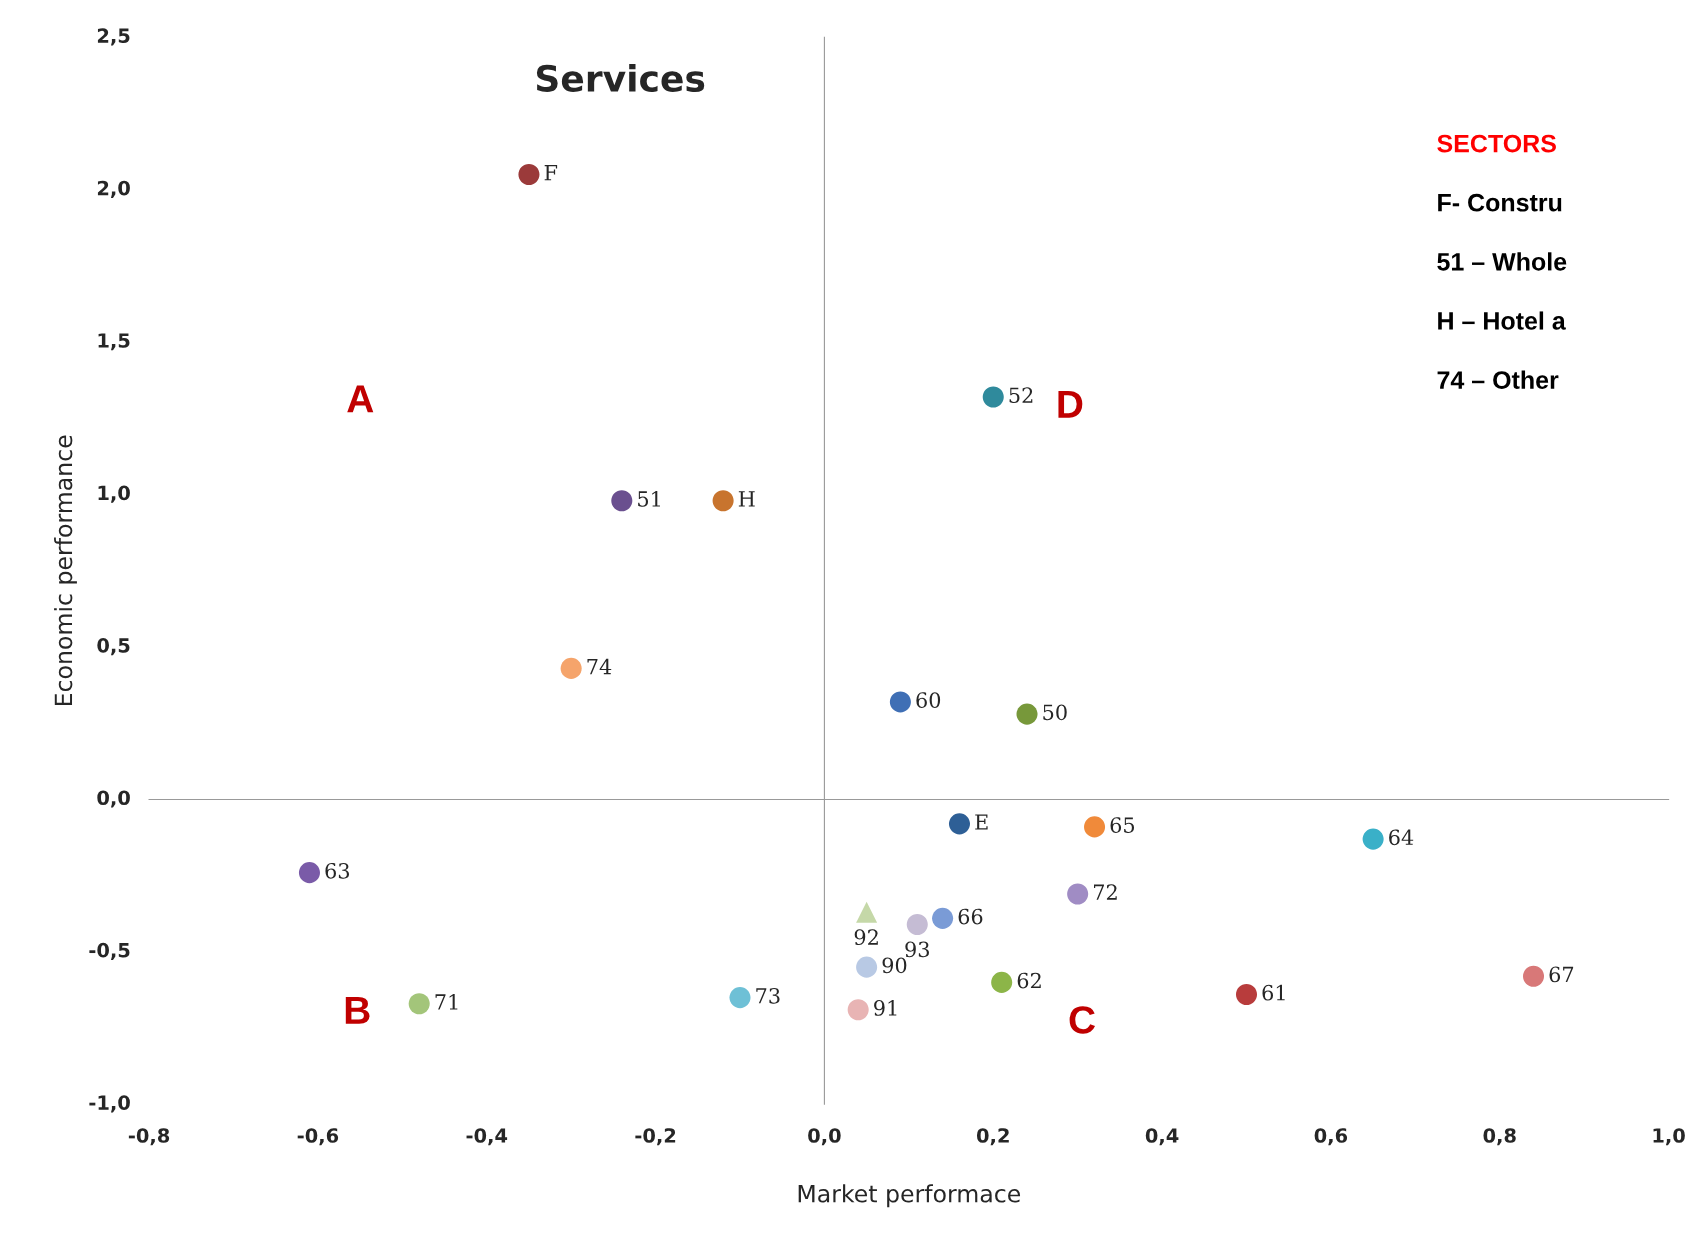  What do you see at coordinates (1561, 974) in the screenshot?
I see `series-label: 67` at bounding box center [1561, 974].